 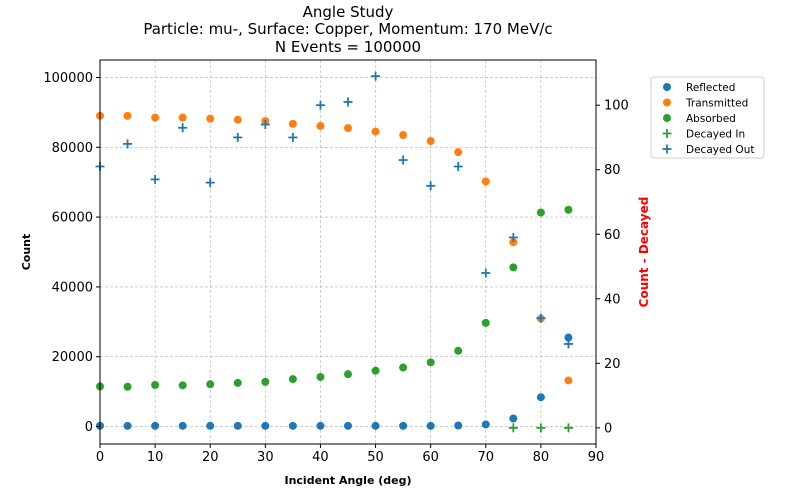 What do you see at coordinates (541, 457) in the screenshot?
I see `x-tick-label: 80` at bounding box center [541, 457].